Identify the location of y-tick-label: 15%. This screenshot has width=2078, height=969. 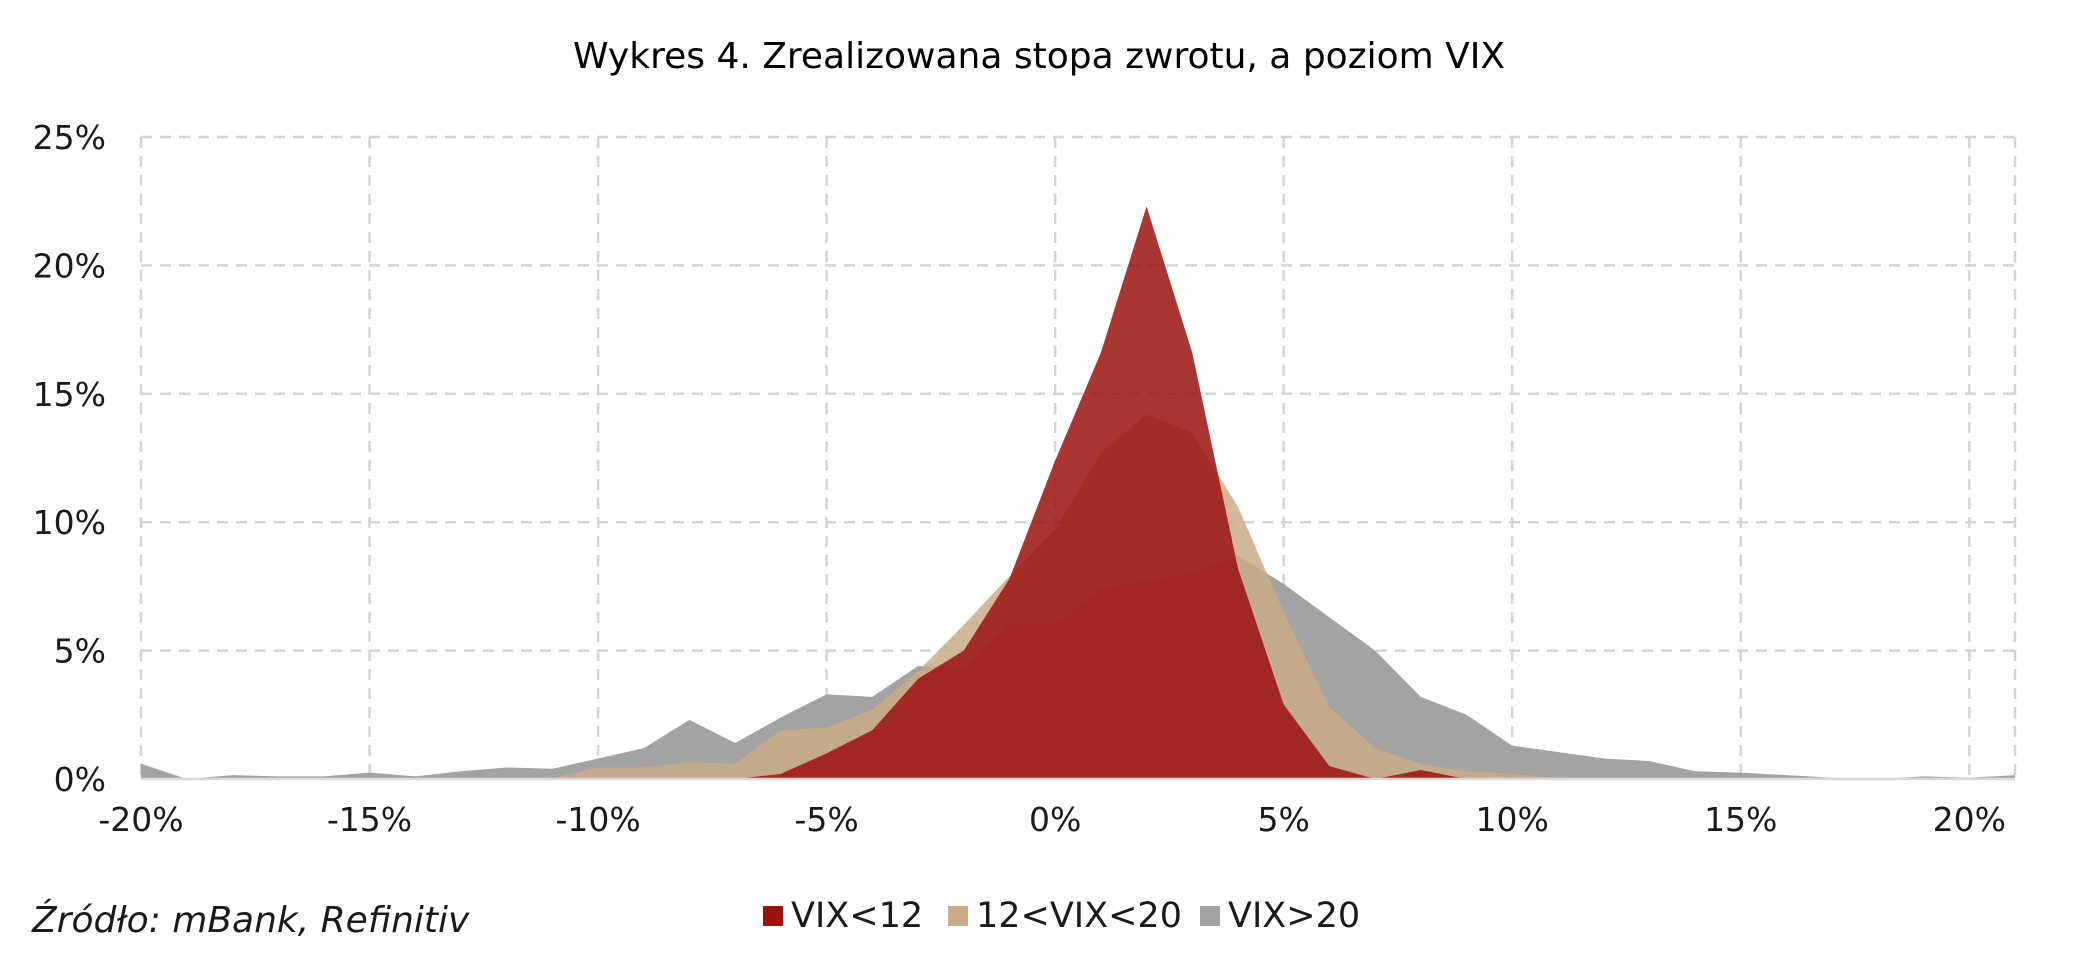
(69, 394).